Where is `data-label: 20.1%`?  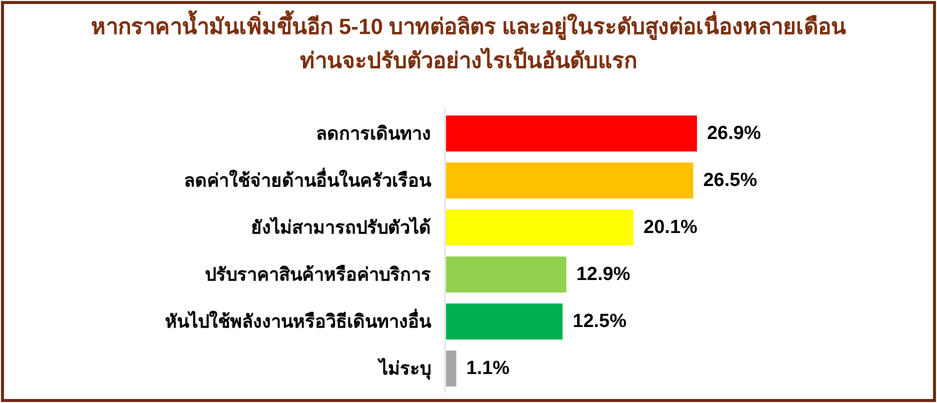
data-label: 20.1% is located at coordinates (671, 227).